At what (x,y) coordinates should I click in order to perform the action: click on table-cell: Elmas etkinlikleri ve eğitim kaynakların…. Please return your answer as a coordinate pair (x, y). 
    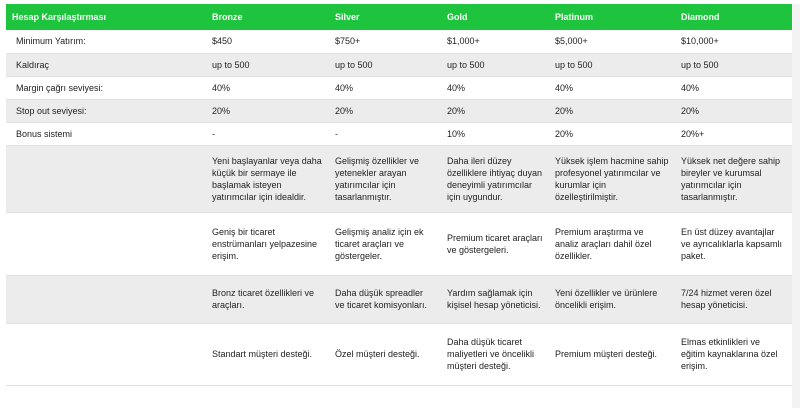
    Looking at the image, I should click on (733, 354).